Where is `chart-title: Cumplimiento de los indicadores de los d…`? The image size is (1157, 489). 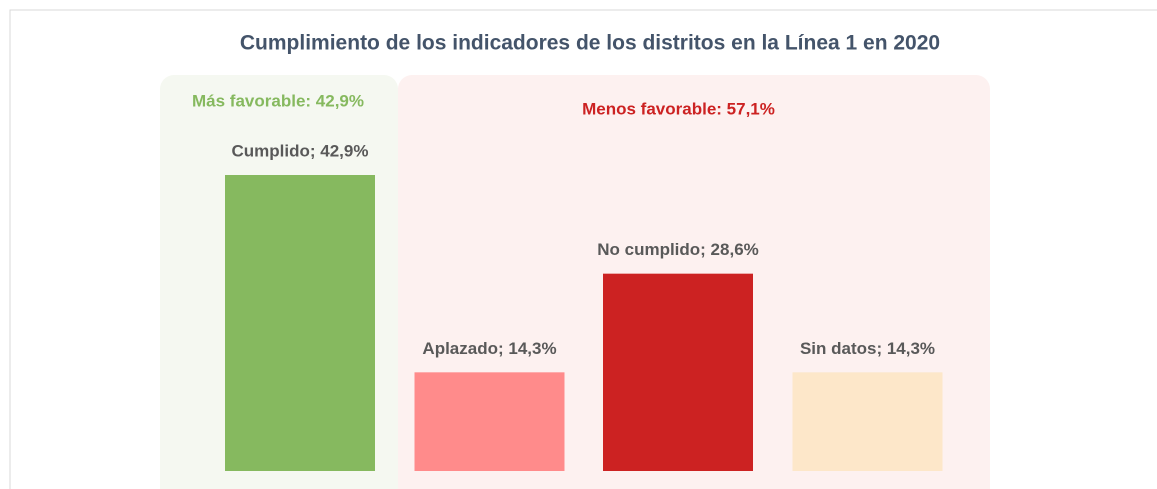 chart-title: Cumplimiento de los indicadores de los d… is located at coordinates (590, 43).